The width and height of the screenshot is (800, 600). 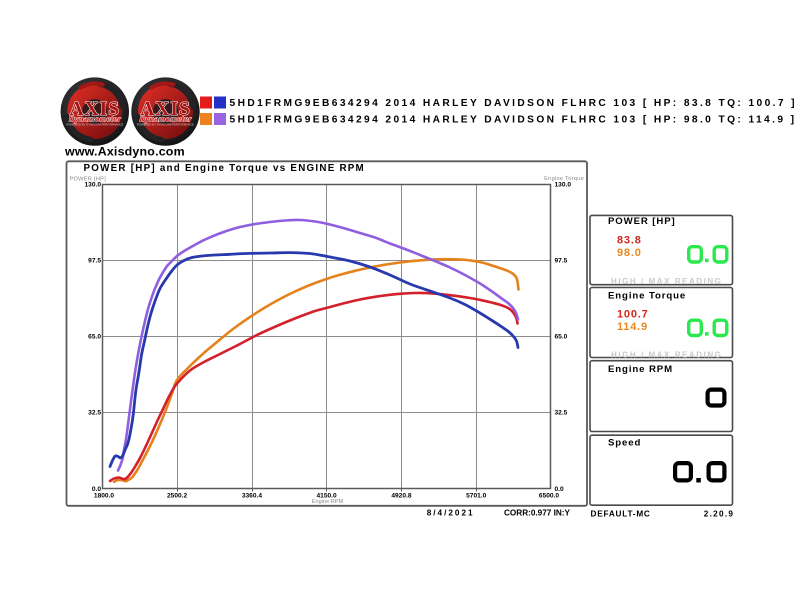 What do you see at coordinates (621, 513) in the screenshot?
I see `svg-text: DEFAULT-MC` at bounding box center [621, 513].